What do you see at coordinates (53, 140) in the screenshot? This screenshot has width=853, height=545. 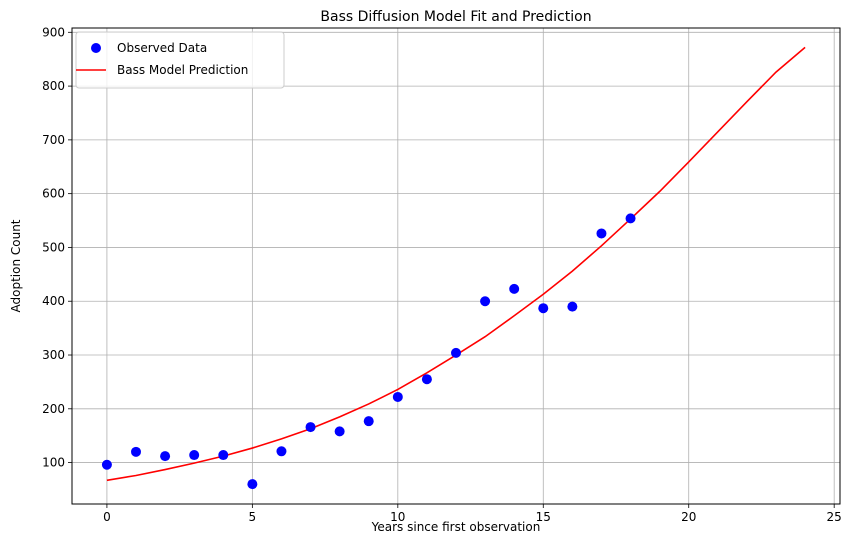 I see `y-tick-label: 700` at bounding box center [53, 140].